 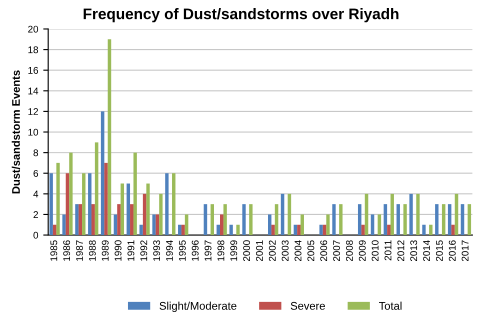 I want to click on y-tick-label: 16, so click(x=33, y=70).